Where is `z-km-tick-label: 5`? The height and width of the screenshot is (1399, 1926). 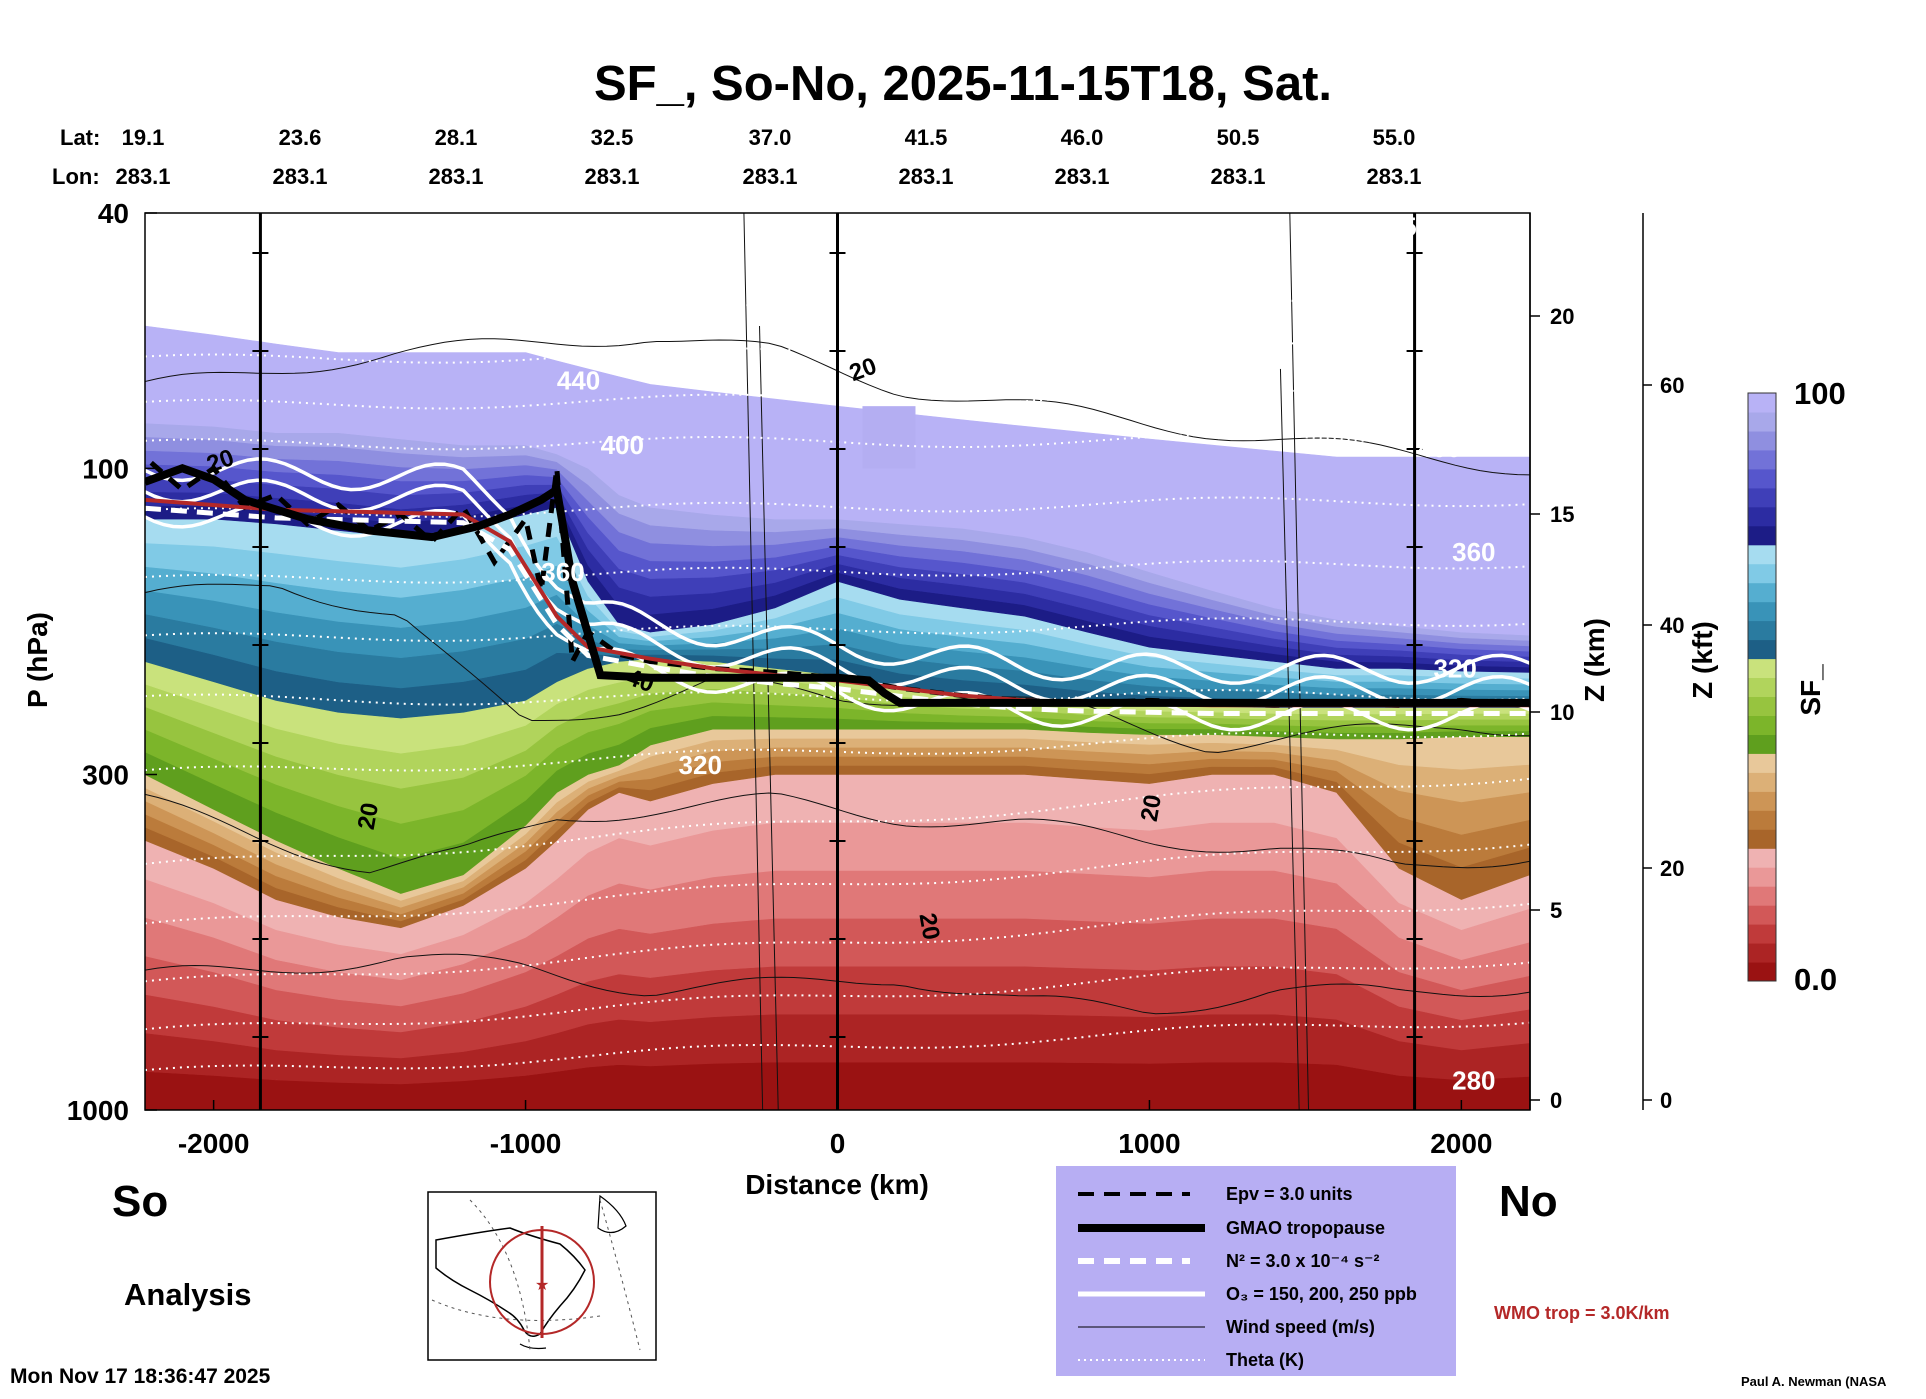
z-km-tick-label: 5 is located at coordinates (1556, 910).